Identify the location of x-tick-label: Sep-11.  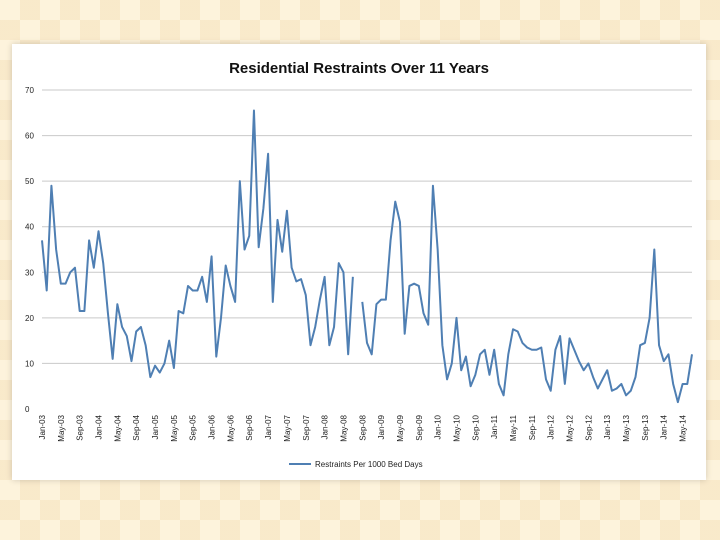
(532, 427).